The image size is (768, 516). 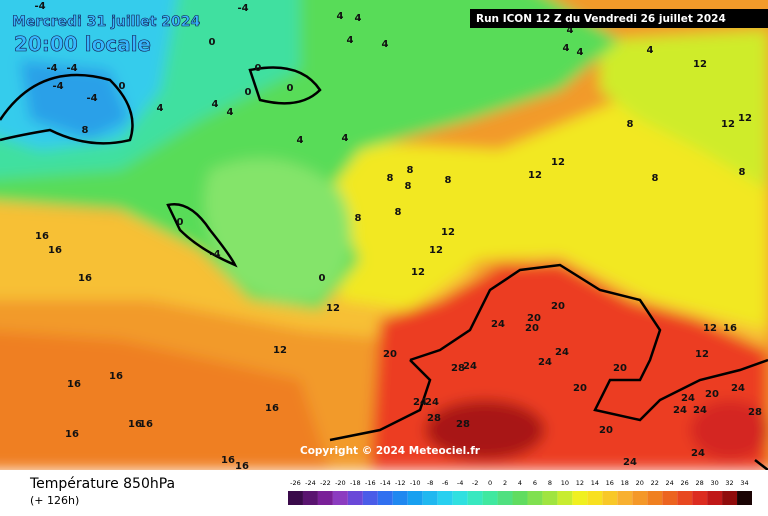 What do you see at coordinates (310, 483) in the screenshot?
I see `scale-label: -24` at bounding box center [310, 483].